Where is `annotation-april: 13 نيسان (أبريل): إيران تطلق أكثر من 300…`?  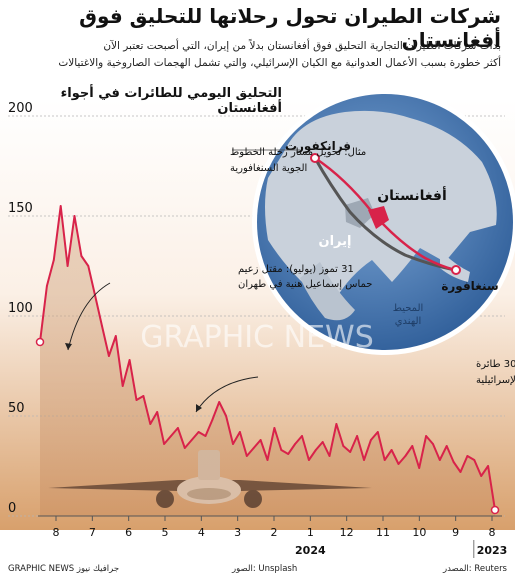 annotation-april: 13 نيسان (أبريل): إيران تطلق أكثر من 300… is located at coordinates (355, 385).